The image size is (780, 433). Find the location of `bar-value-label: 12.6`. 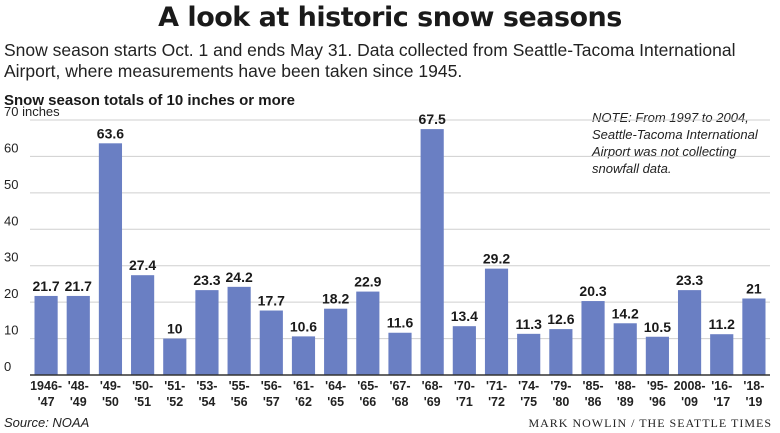

bar-value-label: 12.6 is located at coordinates (560, 319).